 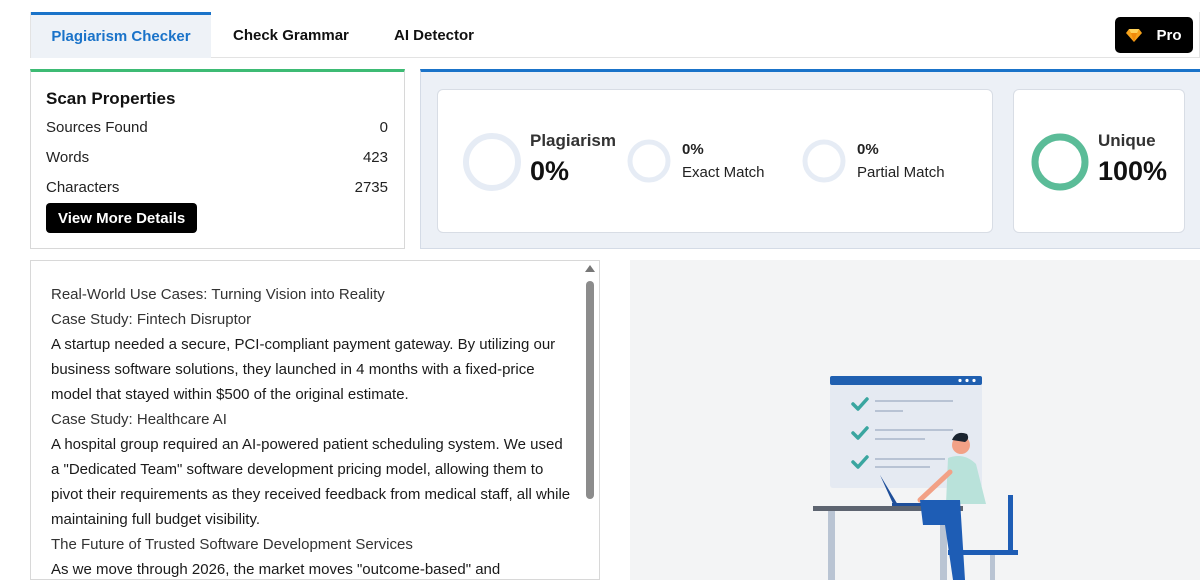 What do you see at coordinates (573, 140) in the screenshot?
I see `plagiarism-label: Plagiarism` at bounding box center [573, 140].